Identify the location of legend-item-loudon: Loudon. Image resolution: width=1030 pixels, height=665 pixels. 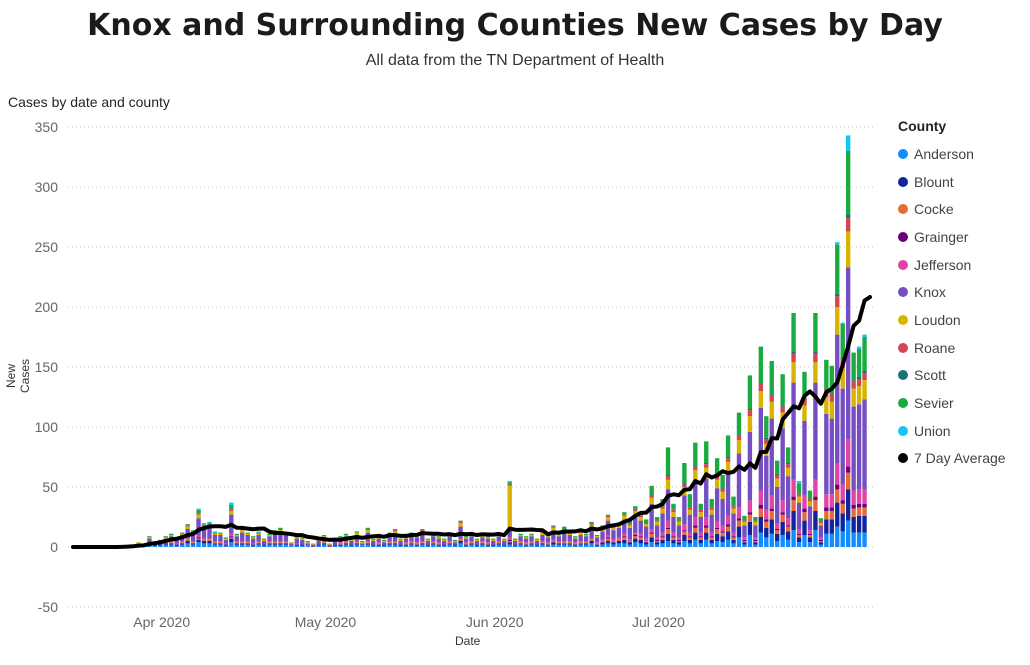
(952, 320).